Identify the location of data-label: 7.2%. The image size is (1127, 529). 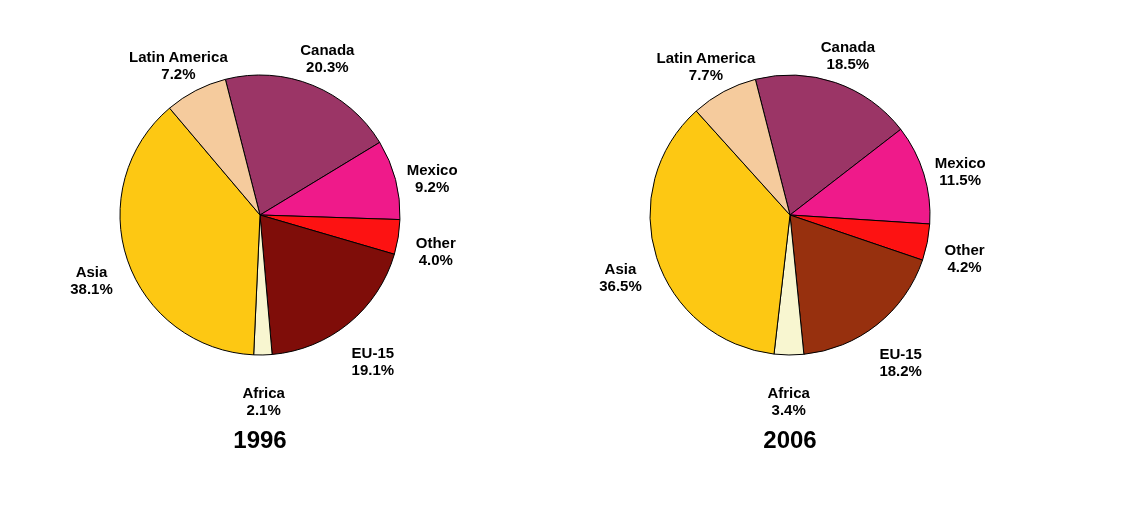
(178, 73).